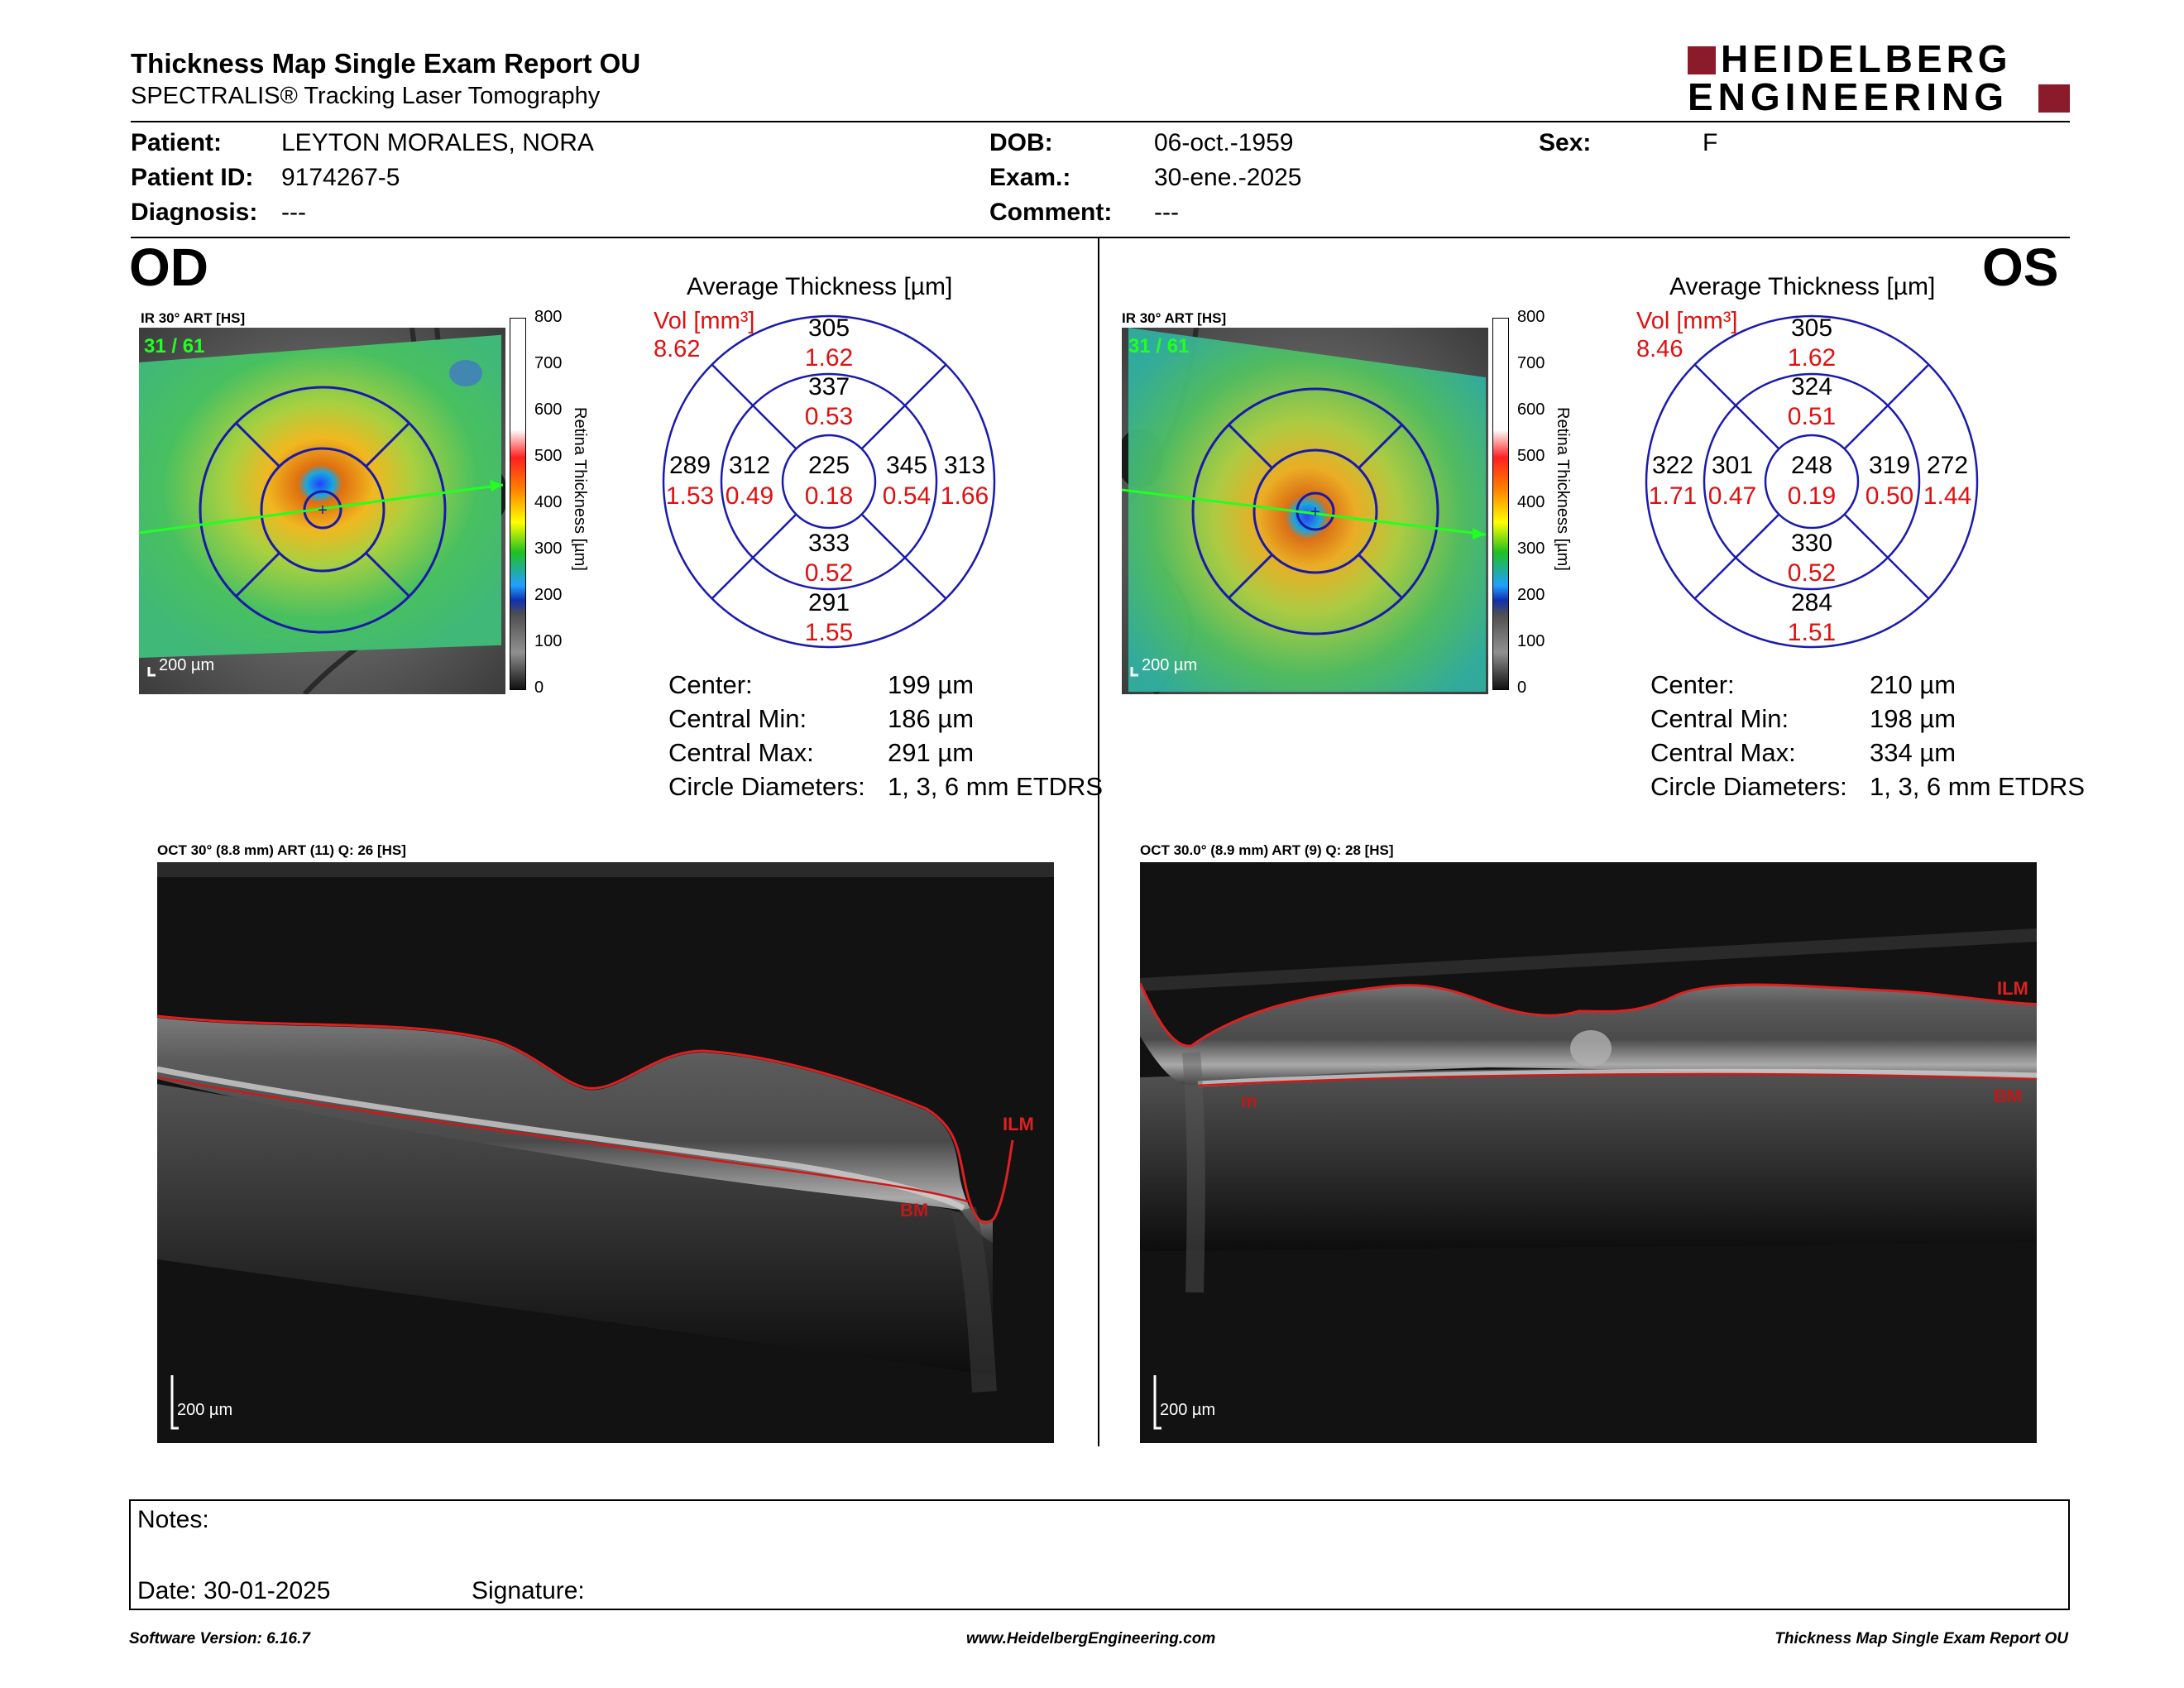  I want to click on od-center-value: 199 µm, so click(931, 684).